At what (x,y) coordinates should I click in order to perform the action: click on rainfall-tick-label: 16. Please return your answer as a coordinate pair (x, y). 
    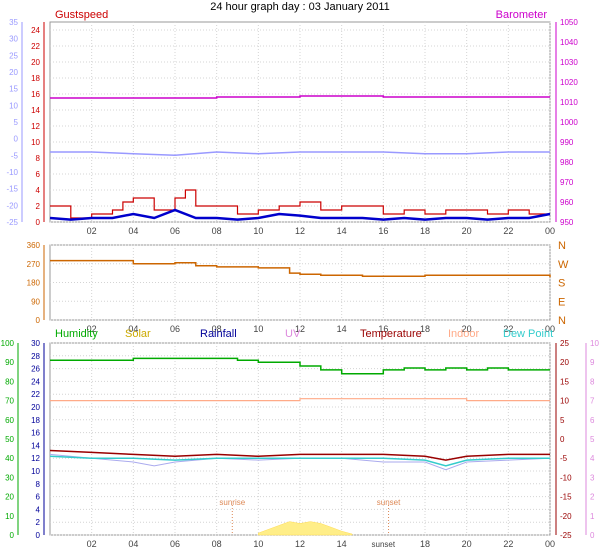
    Looking at the image, I should click on (35, 433).